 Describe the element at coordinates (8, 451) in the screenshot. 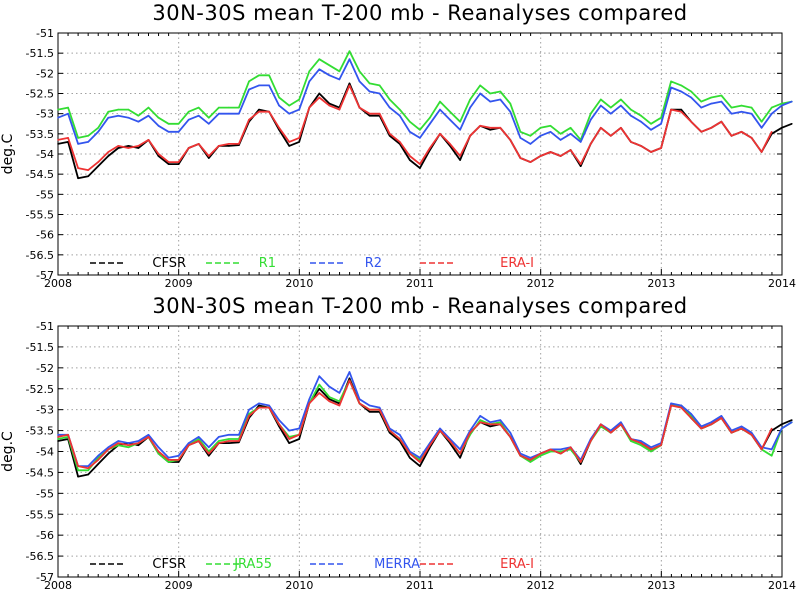

I see `chart-2-ylabel: deg.C` at that location.